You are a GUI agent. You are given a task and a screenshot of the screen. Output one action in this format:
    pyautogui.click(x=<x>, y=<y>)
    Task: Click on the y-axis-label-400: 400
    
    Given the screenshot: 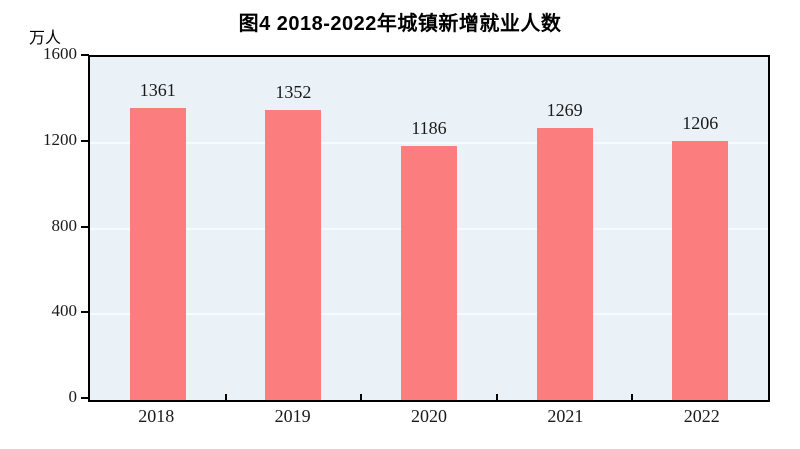 What is the action you would take?
    pyautogui.click(x=64, y=311)
    